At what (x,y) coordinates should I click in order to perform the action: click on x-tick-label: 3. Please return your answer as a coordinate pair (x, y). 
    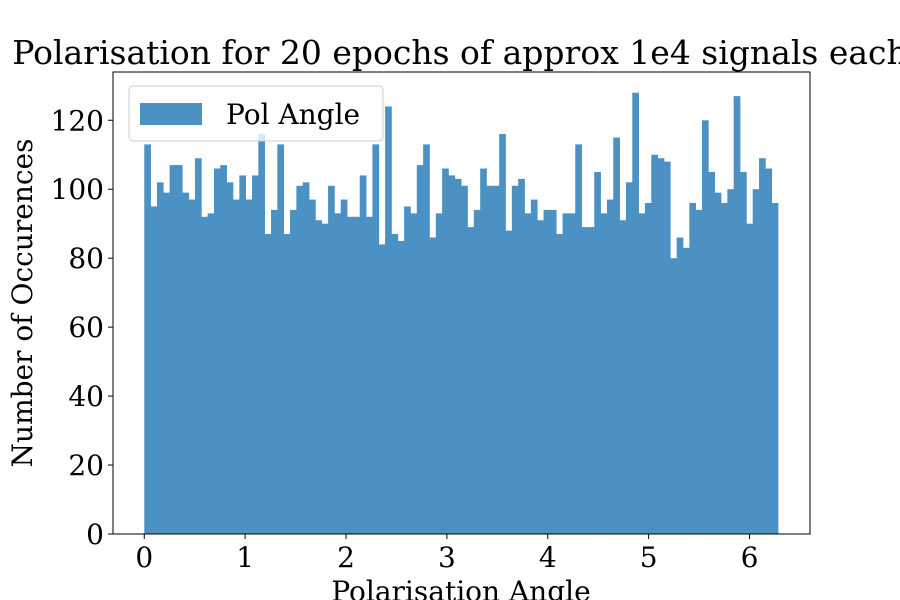
    Looking at the image, I should click on (447, 557).